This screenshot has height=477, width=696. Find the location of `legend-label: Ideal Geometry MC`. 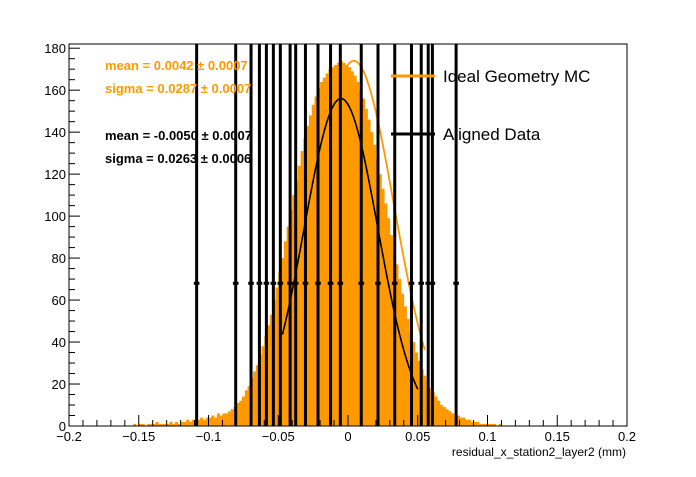

legend-label: Ideal Geometry MC is located at coordinates (516, 76).